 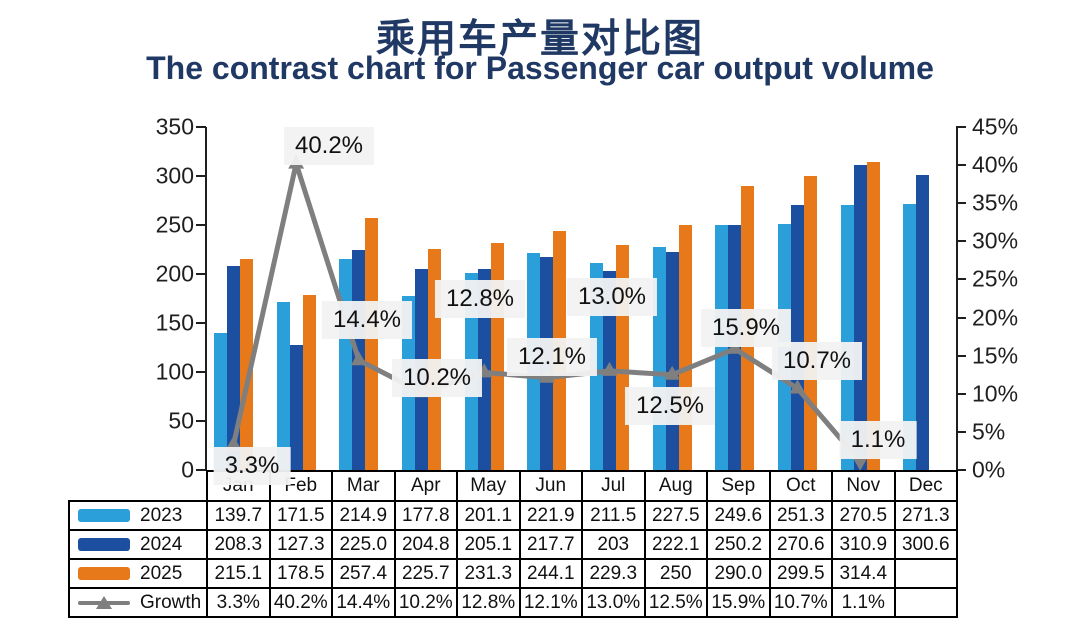 What do you see at coordinates (863, 486) in the screenshot?
I see `month-header-Nov: Nov` at bounding box center [863, 486].